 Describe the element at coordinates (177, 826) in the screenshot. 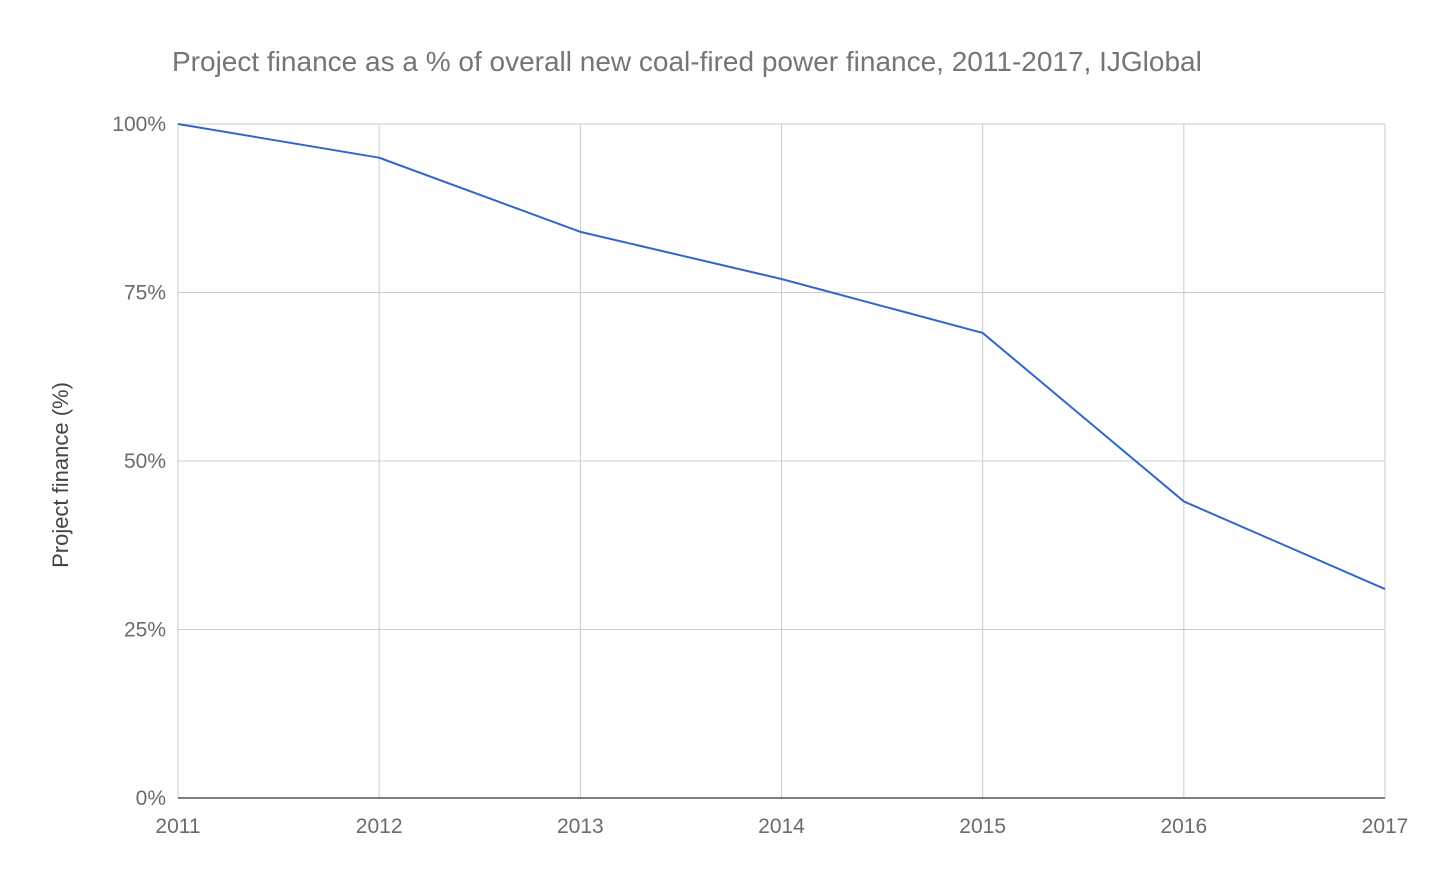

I see `x-tick-label: 2011` at that location.